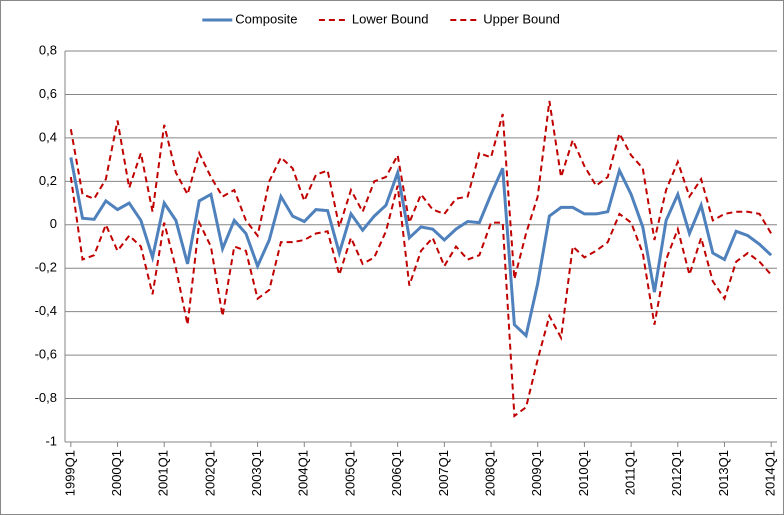  What do you see at coordinates (116, 473) in the screenshot?
I see `x-tick-label: 2000Q1` at bounding box center [116, 473].